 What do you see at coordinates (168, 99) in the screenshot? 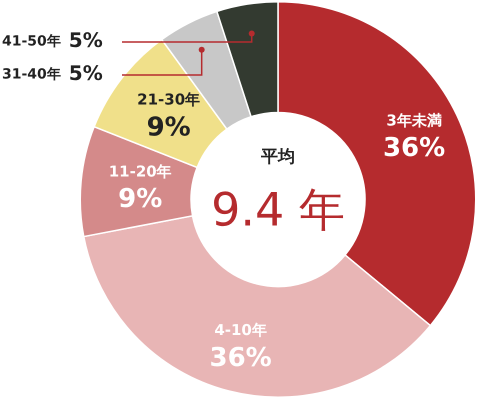
I see `slice-label: 21-30年` at bounding box center [168, 99].